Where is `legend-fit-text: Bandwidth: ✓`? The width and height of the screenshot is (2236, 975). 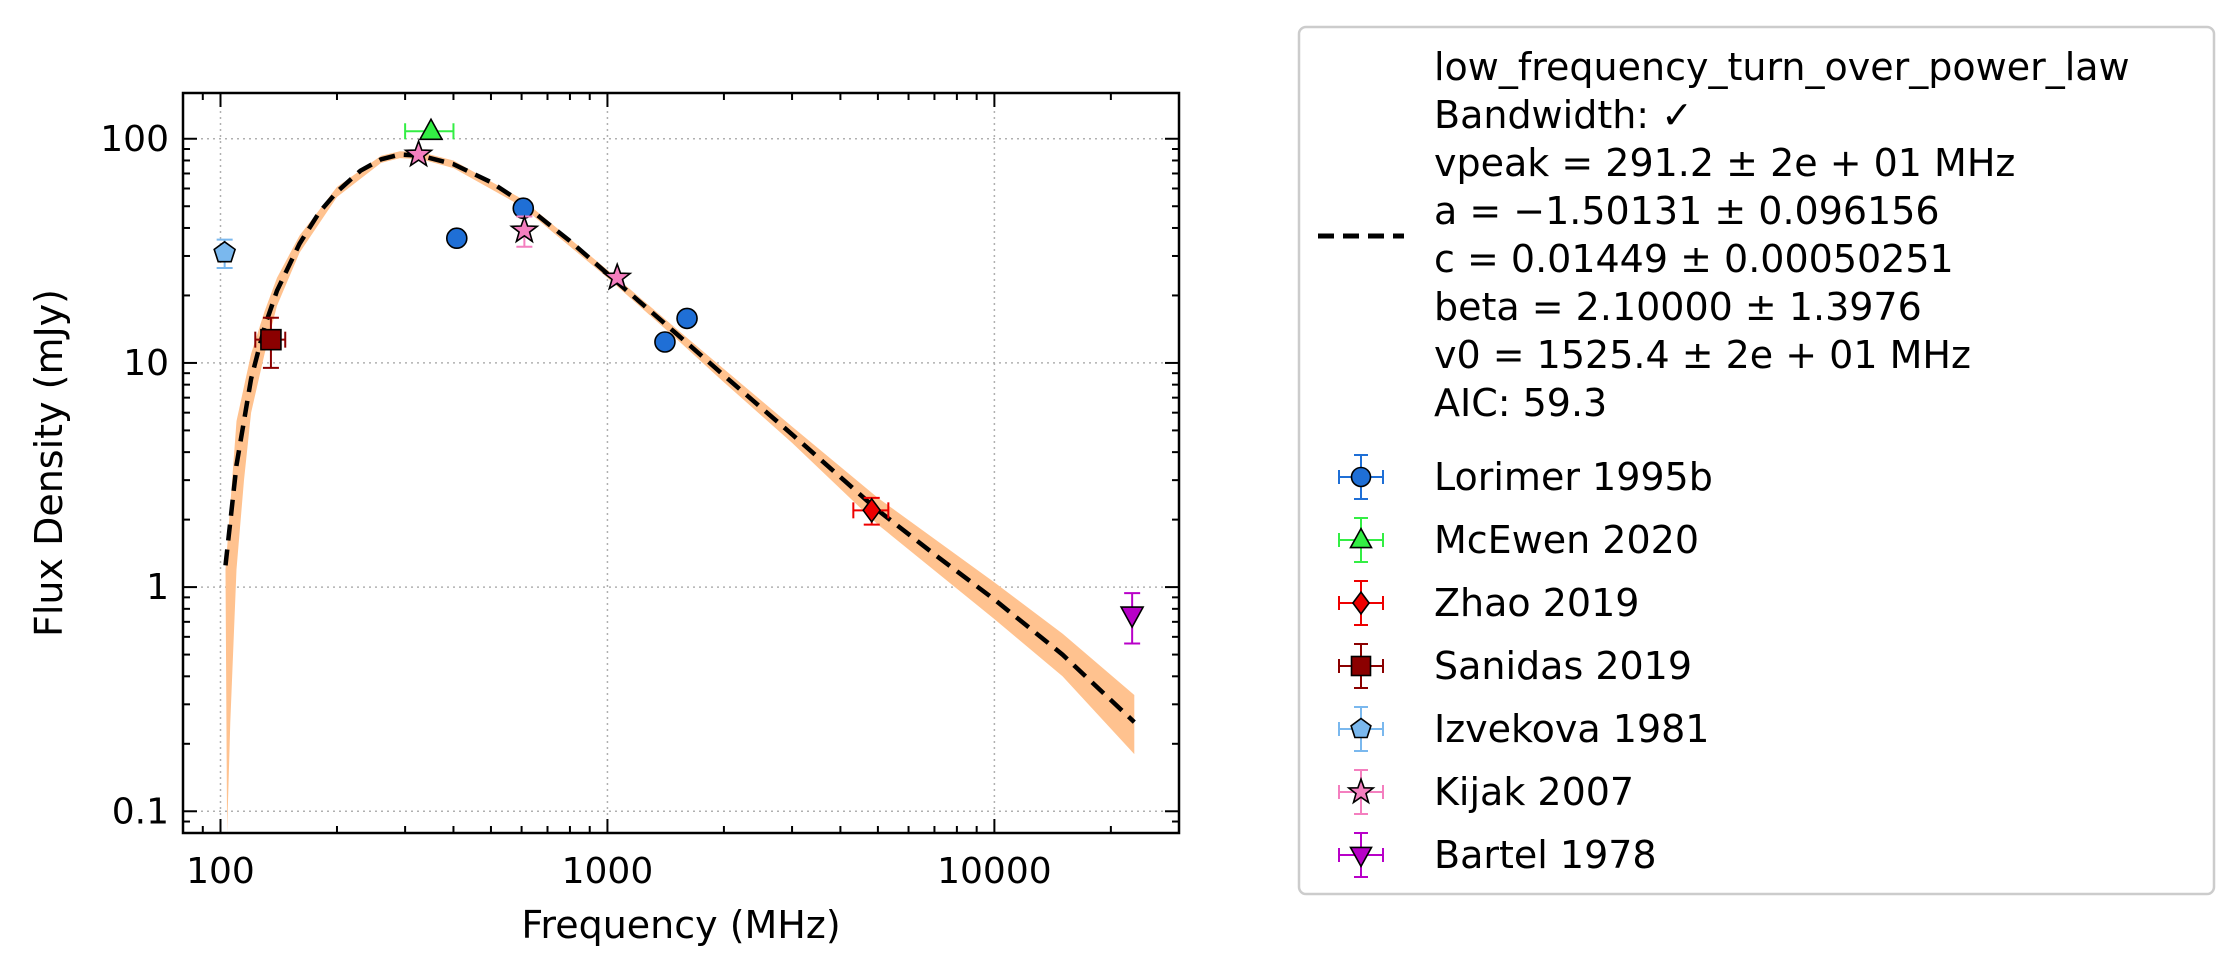
legend-fit-text: Bandwidth: ✓ is located at coordinates (1563, 115).